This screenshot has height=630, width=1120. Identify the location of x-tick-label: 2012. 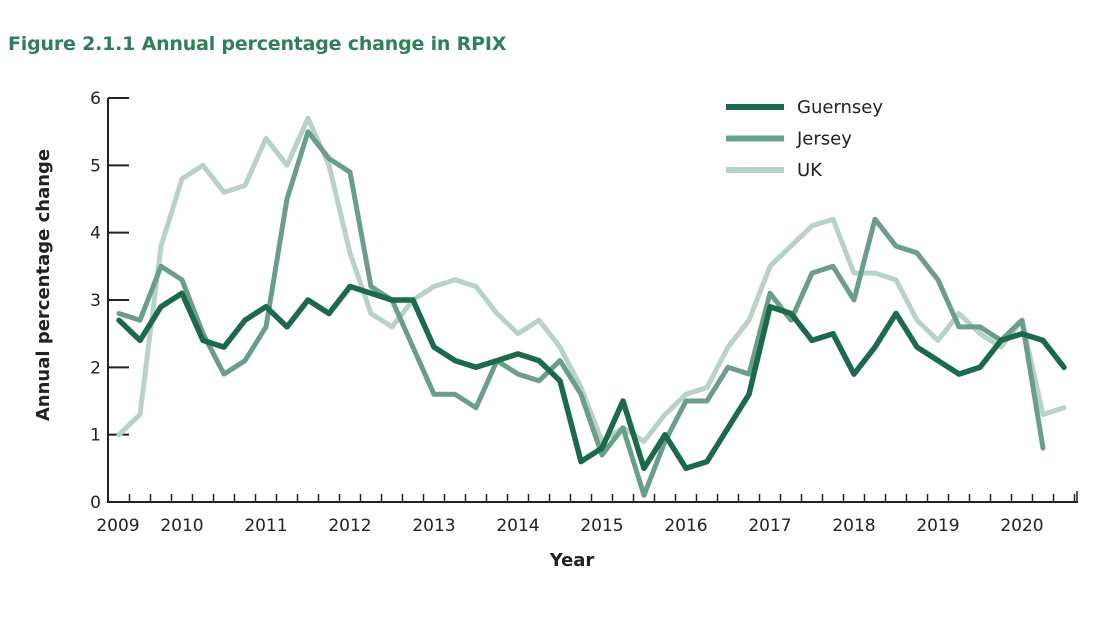
(349, 526).